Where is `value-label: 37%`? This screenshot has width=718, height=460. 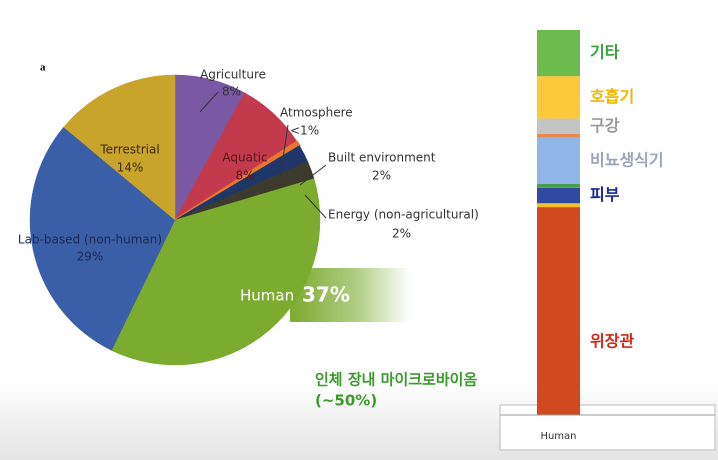
value-label: 37% is located at coordinates (326, 295).